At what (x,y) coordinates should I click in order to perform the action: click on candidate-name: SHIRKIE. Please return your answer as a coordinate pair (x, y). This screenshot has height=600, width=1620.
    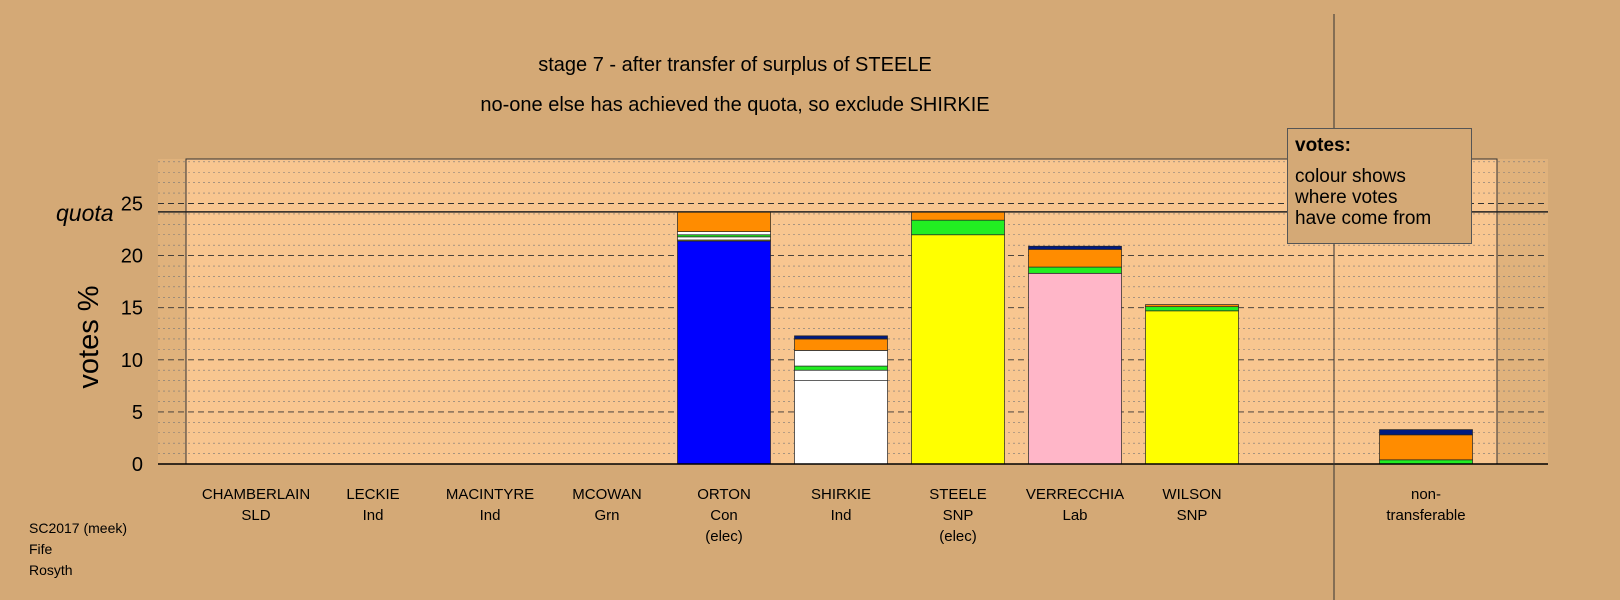
    Looking at the image, I should click on (840, 494).